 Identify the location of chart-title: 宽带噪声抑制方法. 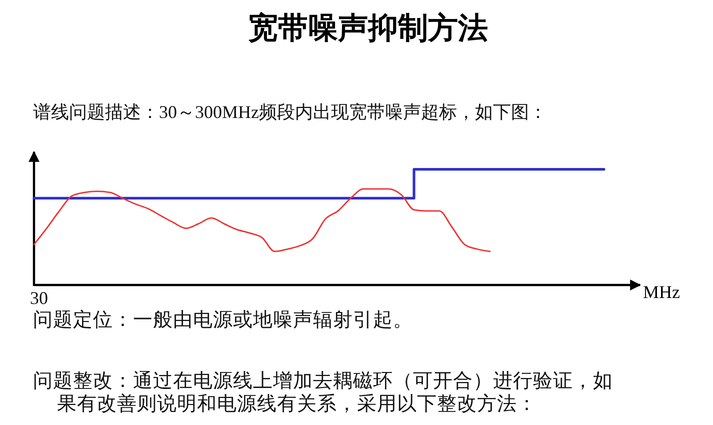
(368, 28).